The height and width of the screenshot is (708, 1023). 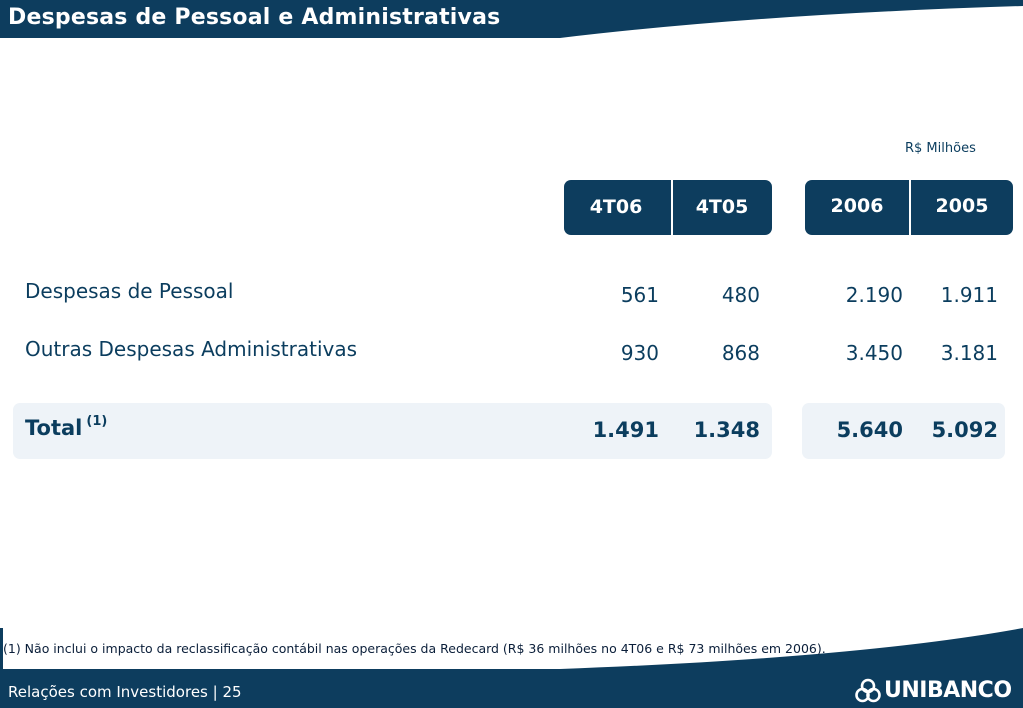 I want to click on table-cell: 3.181, so click(x=969, y=353).